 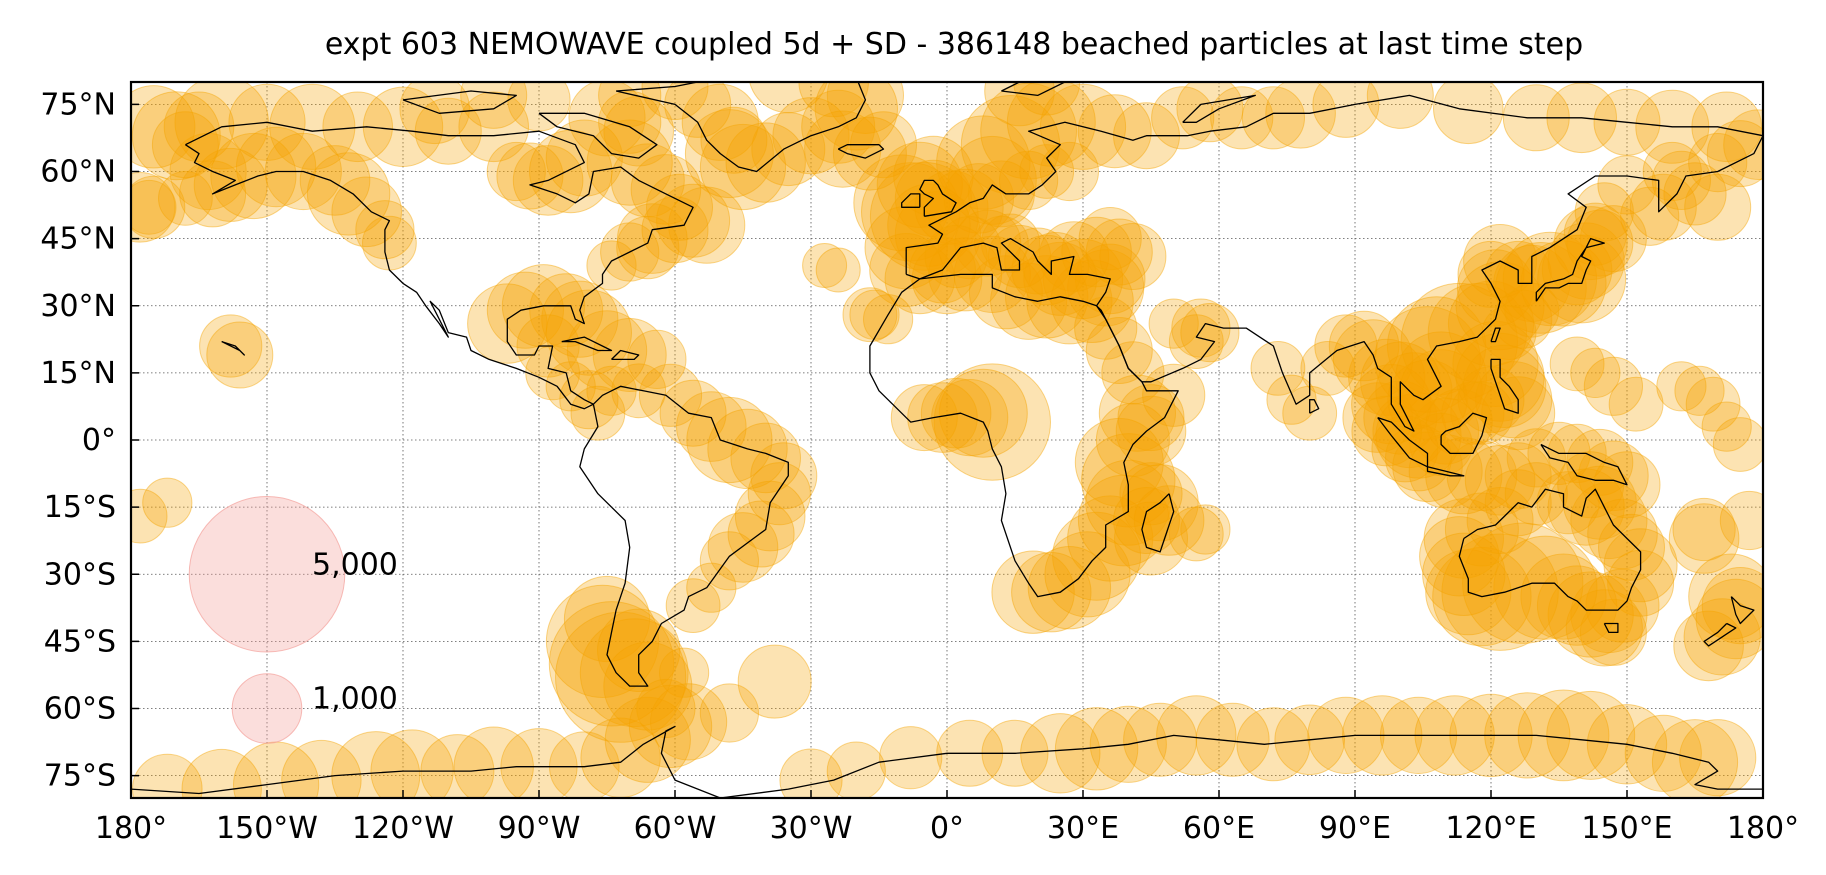 What do you see at coordinates (1570, 269) in the screenshot?
I see `coastline-japan` at bounding box center [1570, 269].